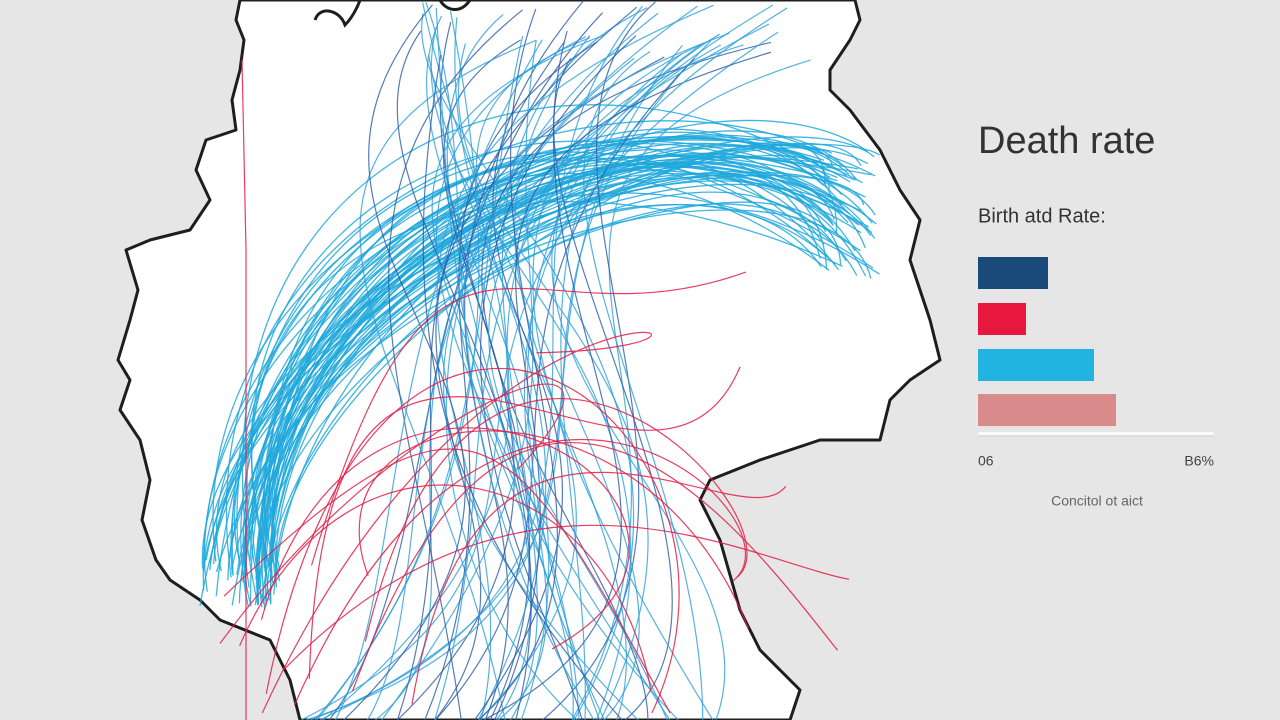 Image resolution: width=1280 pixels, height=720 pixels. What do you see at coordinates (1199, 461) in the screenshot?
I see `axis-end-label: B6%` at bounding box center [1199, 461].